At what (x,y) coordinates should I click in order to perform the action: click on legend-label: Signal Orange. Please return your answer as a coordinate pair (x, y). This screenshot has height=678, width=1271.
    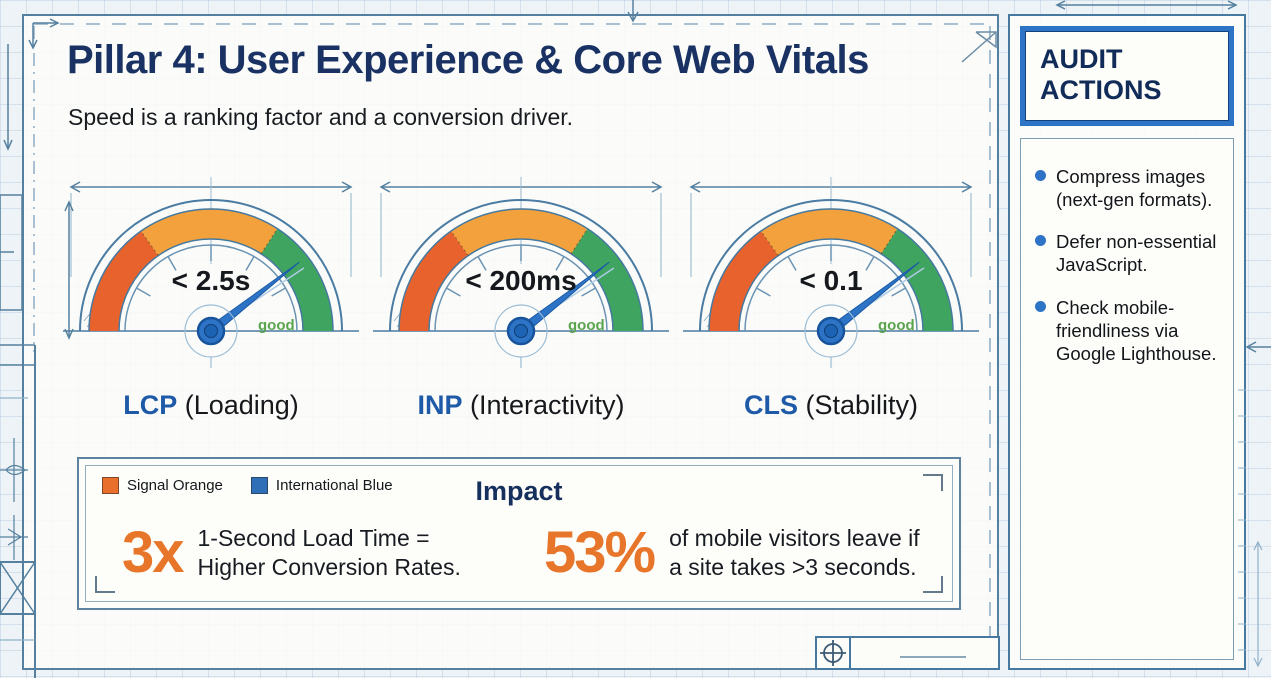
    Looking at the image, I should click on (175, 485).